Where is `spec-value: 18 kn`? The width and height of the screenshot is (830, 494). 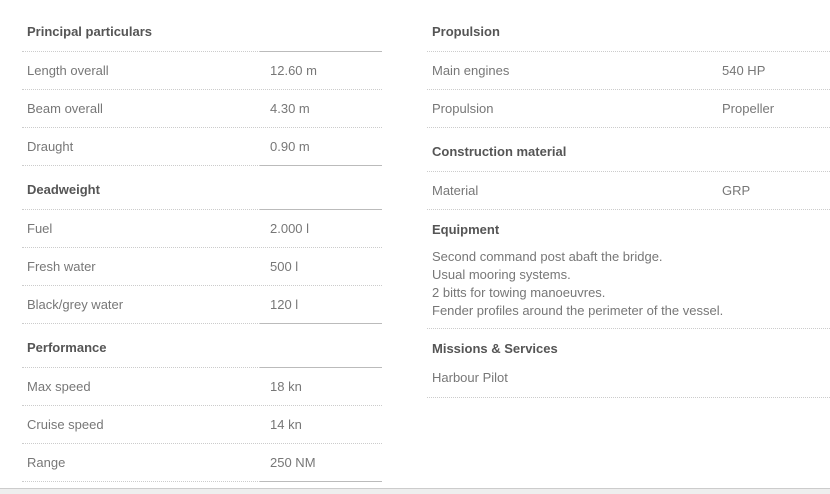 spec-value: 18 kn is located at coordinates (286, 386).